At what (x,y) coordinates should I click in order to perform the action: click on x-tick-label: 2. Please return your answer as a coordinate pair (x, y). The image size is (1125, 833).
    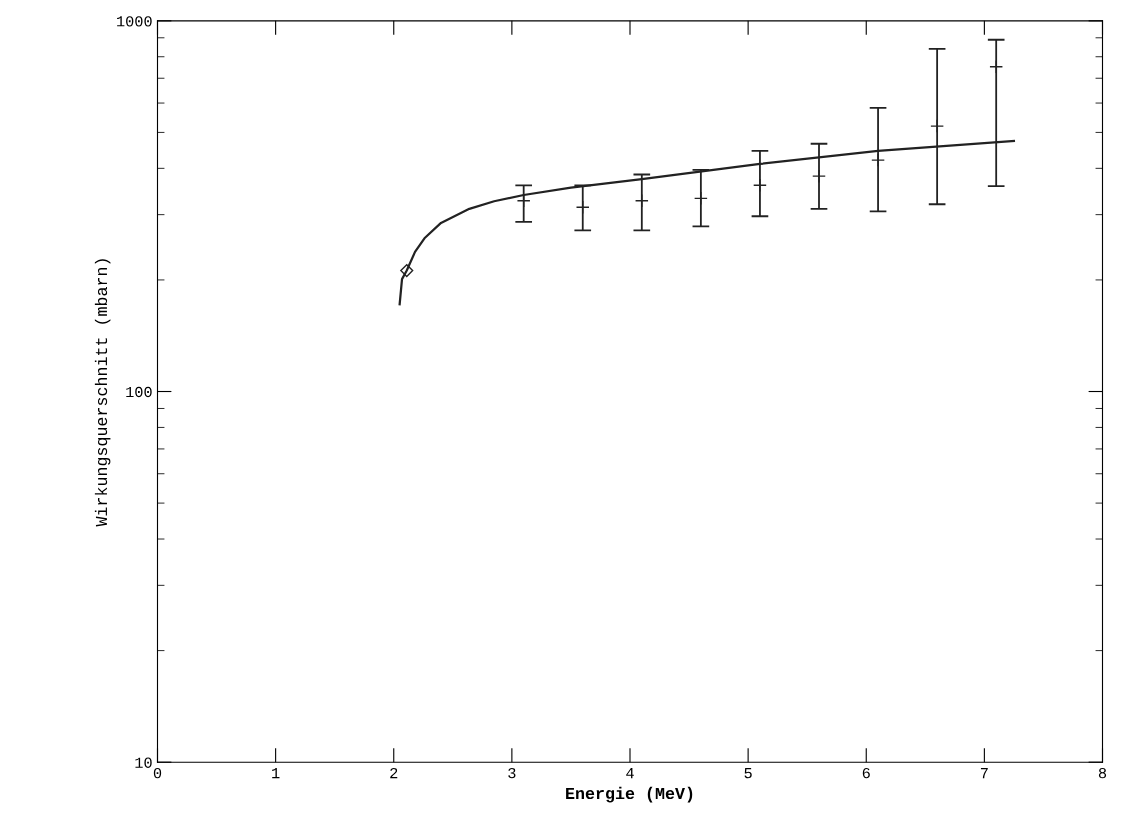
    Looking at the image, I should click on (394, 773).